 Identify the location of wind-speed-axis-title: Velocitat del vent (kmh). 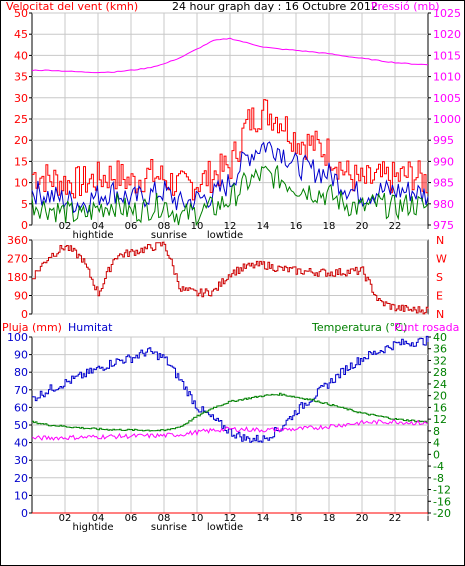
(72, 6).